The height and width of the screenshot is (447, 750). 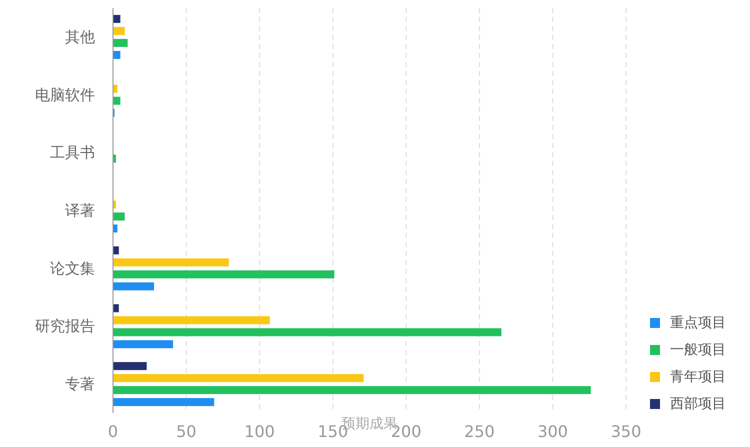 I want to click on y-tick-label: 专著, so click(x=80, y=384).